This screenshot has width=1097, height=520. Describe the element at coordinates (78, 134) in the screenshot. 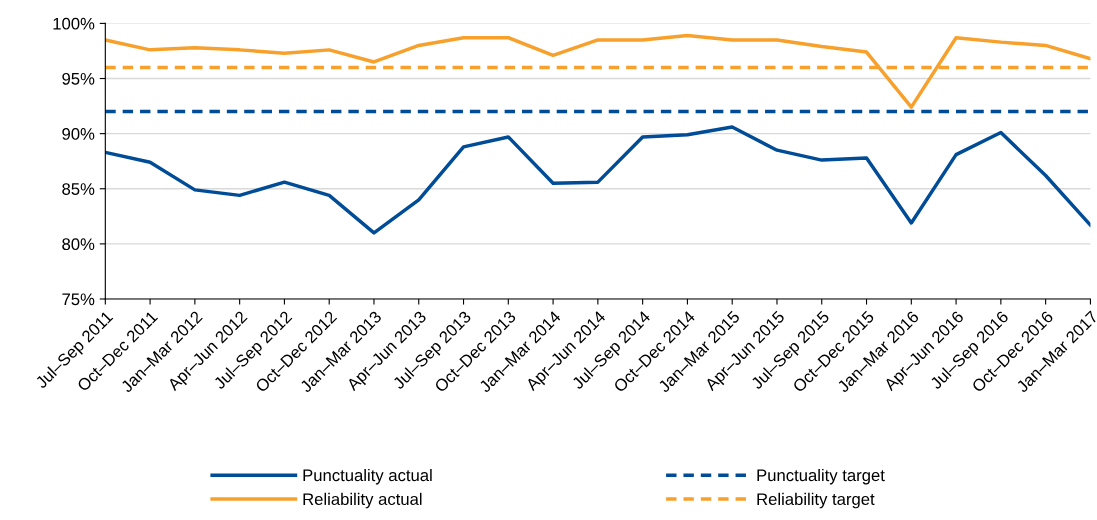

I see `y-tick-label: 90%` at that location.